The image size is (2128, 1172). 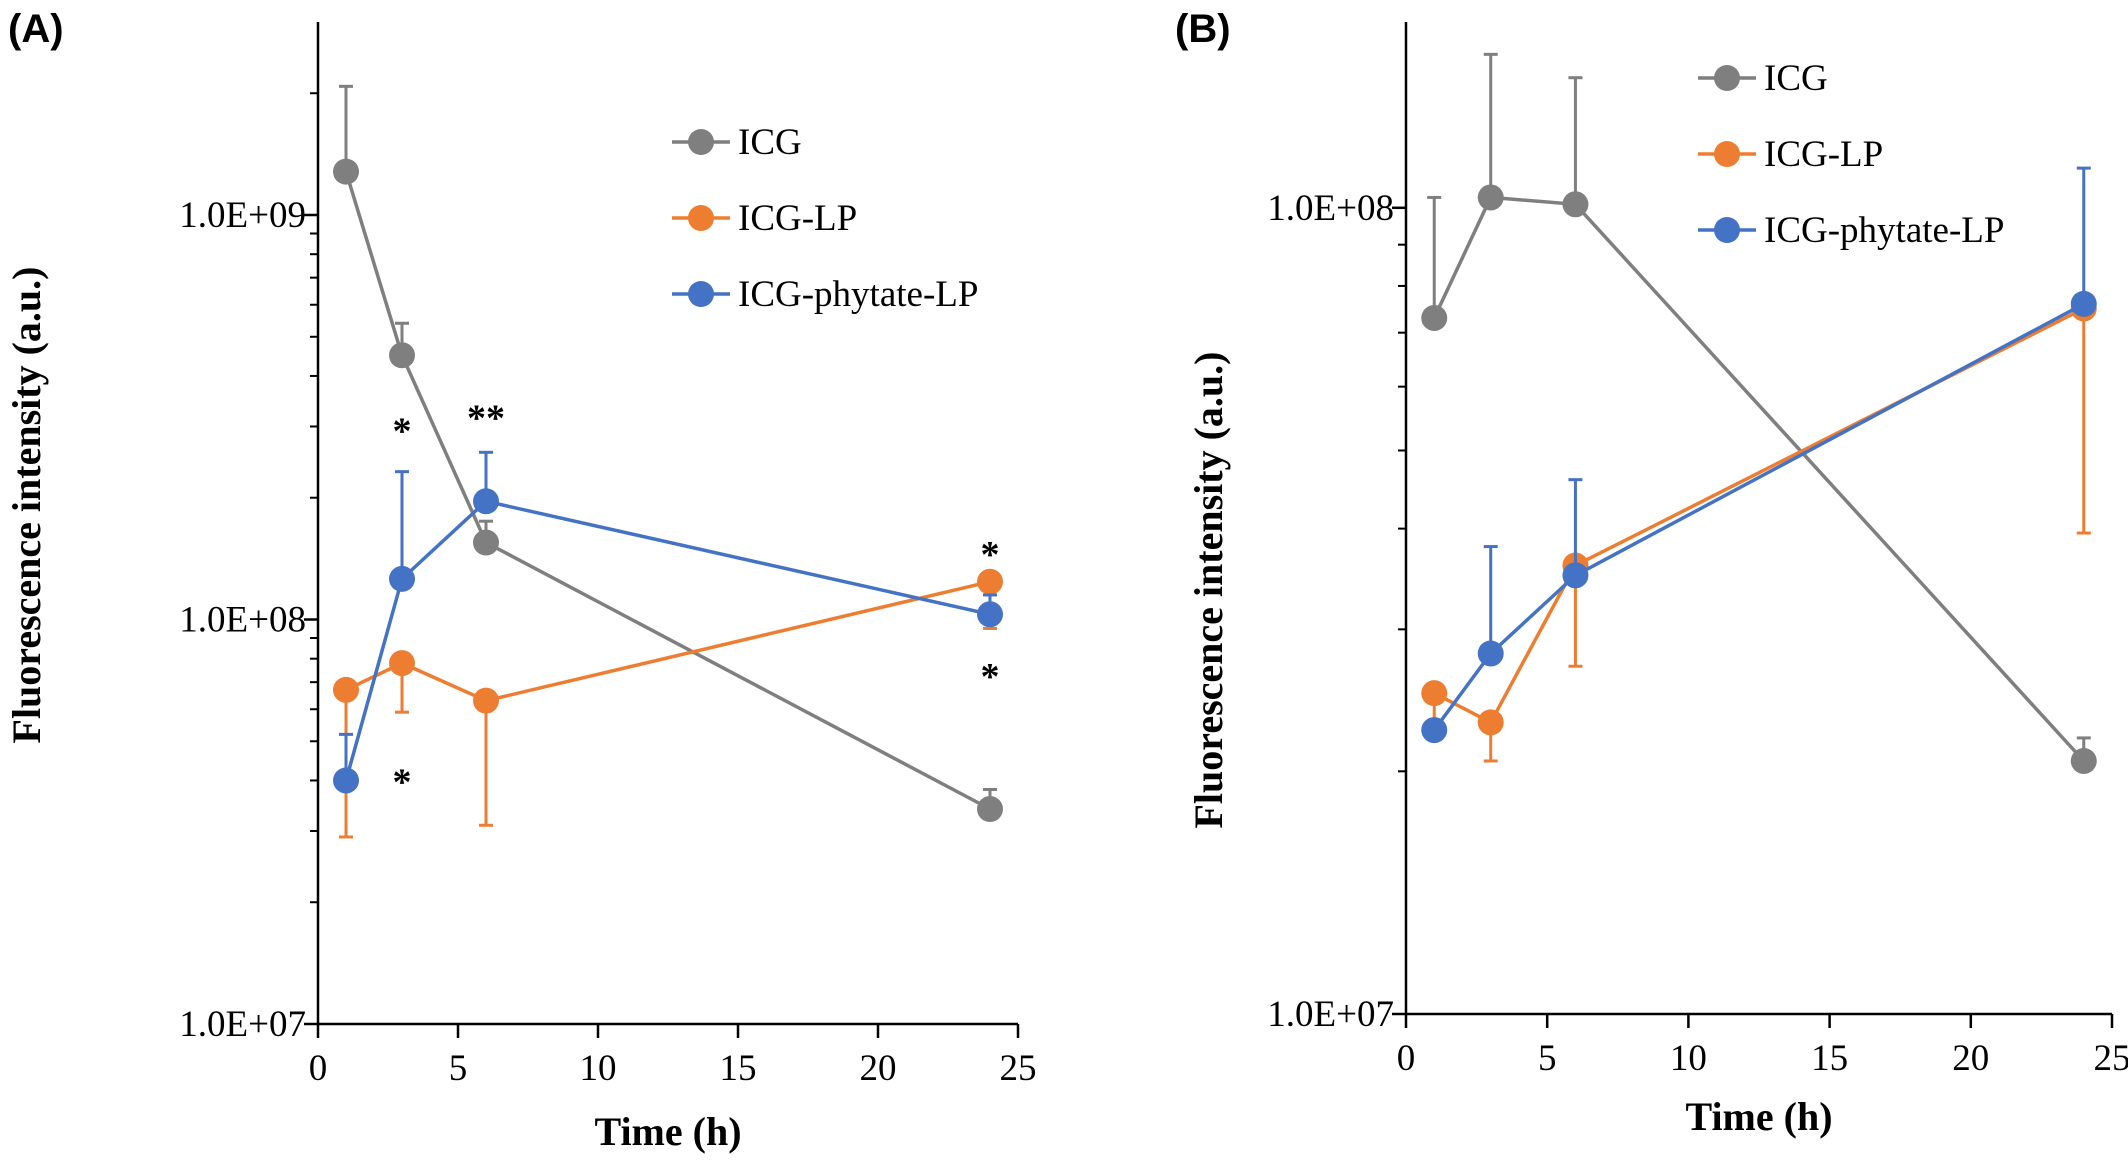 What do you see at coordinates (36, 29) in the screenshot?
I see `panel-a-label: (A)` at bounding box center [36, 29].